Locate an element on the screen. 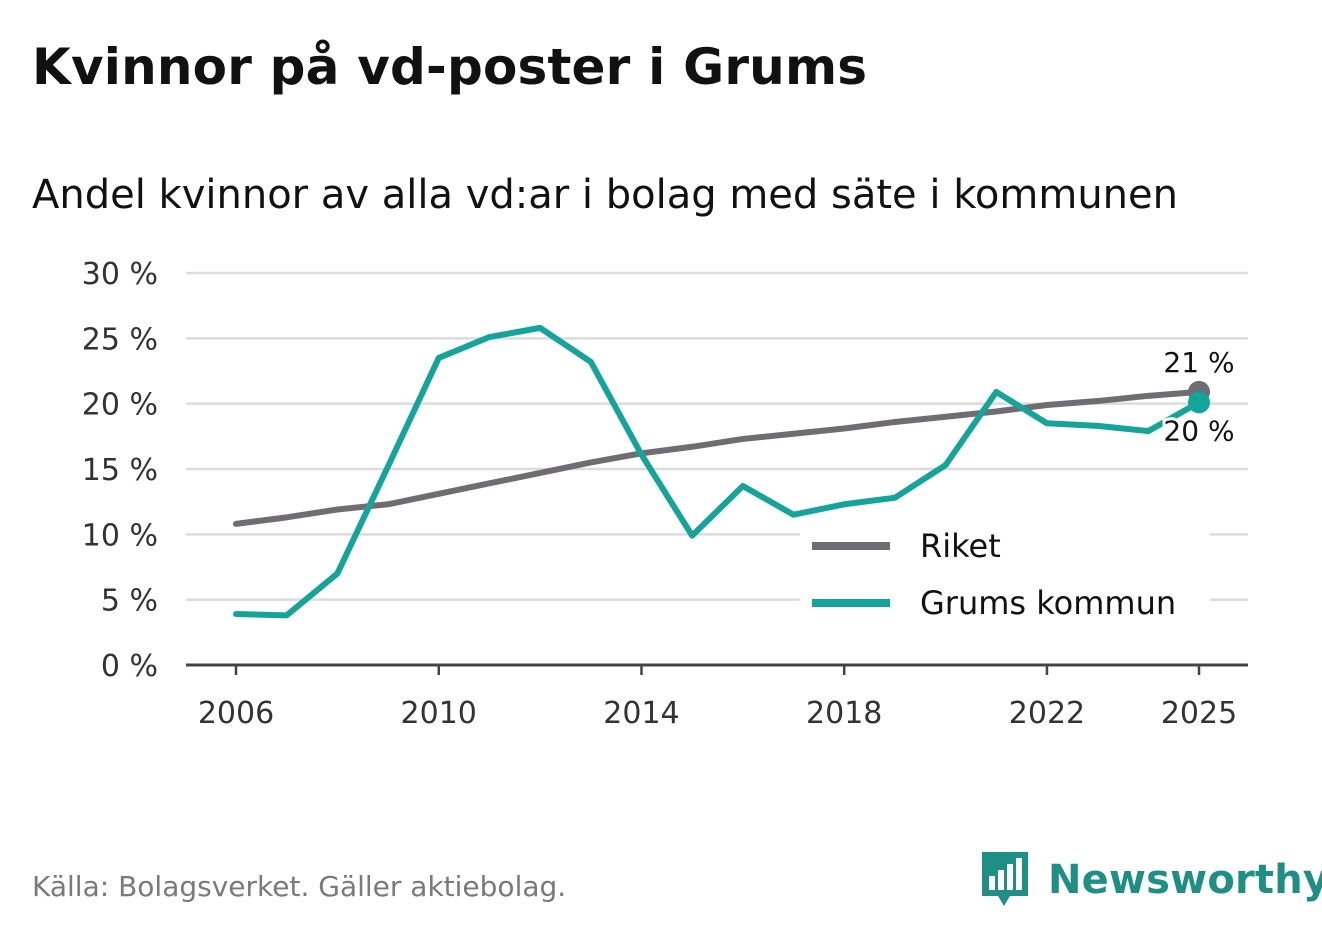  x-tick-label: 2006 is located at coordinates (236, 713).